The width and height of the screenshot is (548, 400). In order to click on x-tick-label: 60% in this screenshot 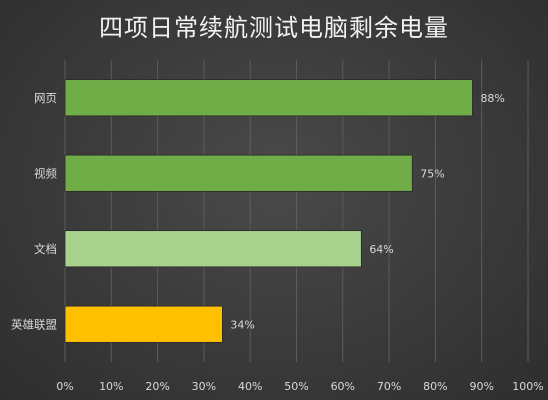, I will do `click(343, 386)`.